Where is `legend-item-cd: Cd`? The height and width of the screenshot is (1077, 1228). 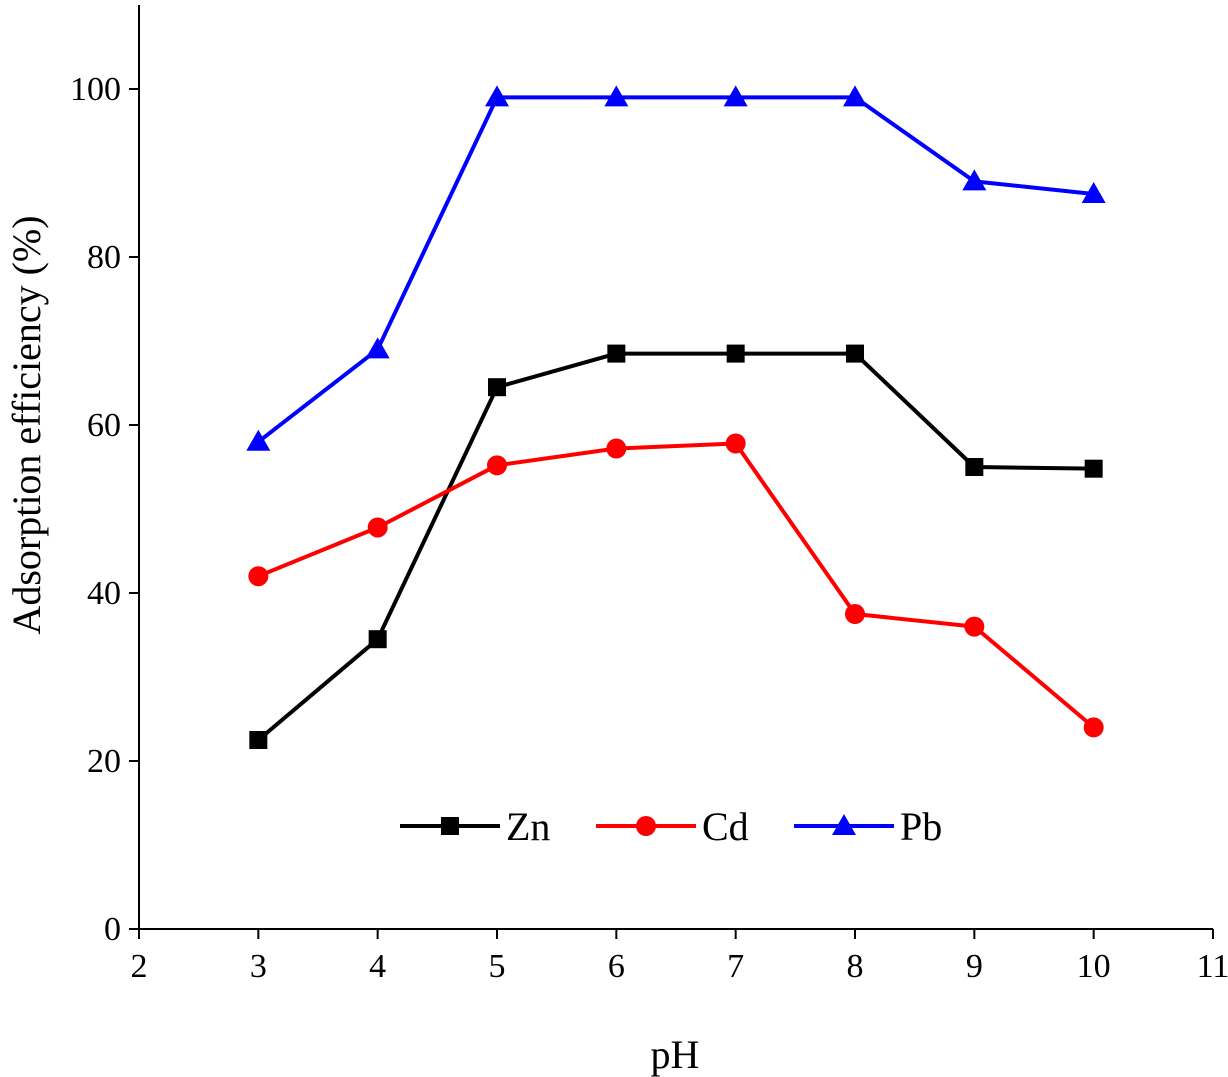 legend-item-cd: Cd is located at coordinates (672, 826).